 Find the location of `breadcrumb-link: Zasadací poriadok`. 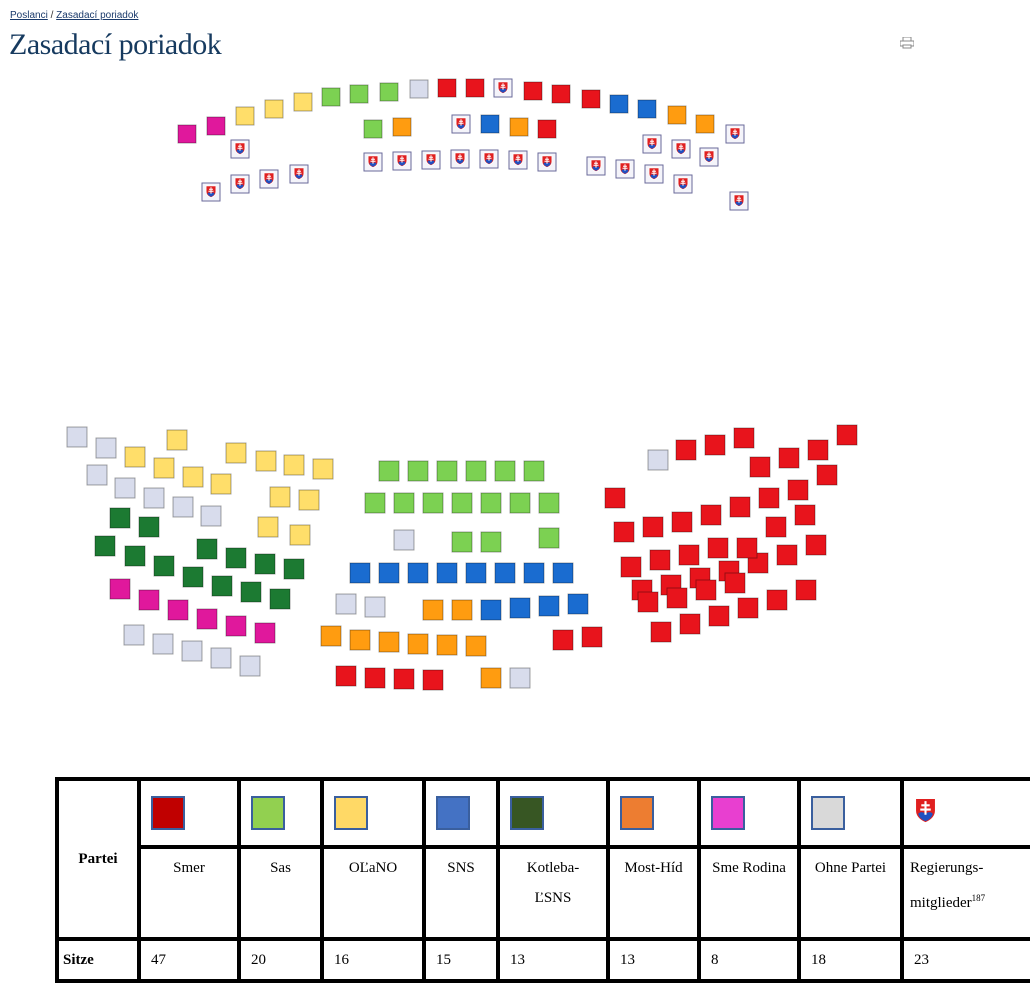

breadcrumb-link: Zasadací poriadok is located at coordinates (97, 15).